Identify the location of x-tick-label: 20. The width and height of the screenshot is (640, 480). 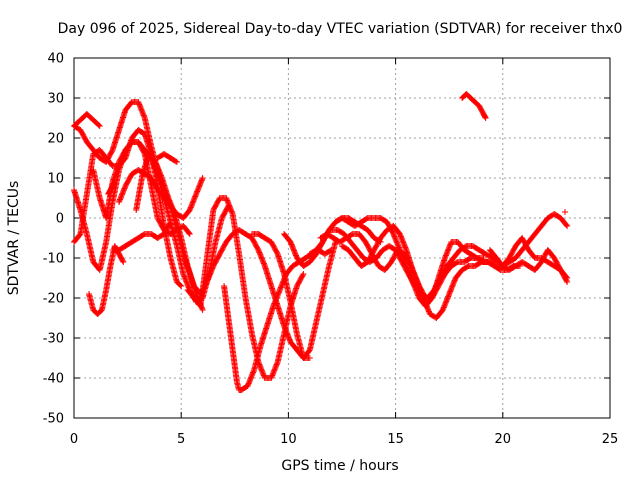
(503, 439).